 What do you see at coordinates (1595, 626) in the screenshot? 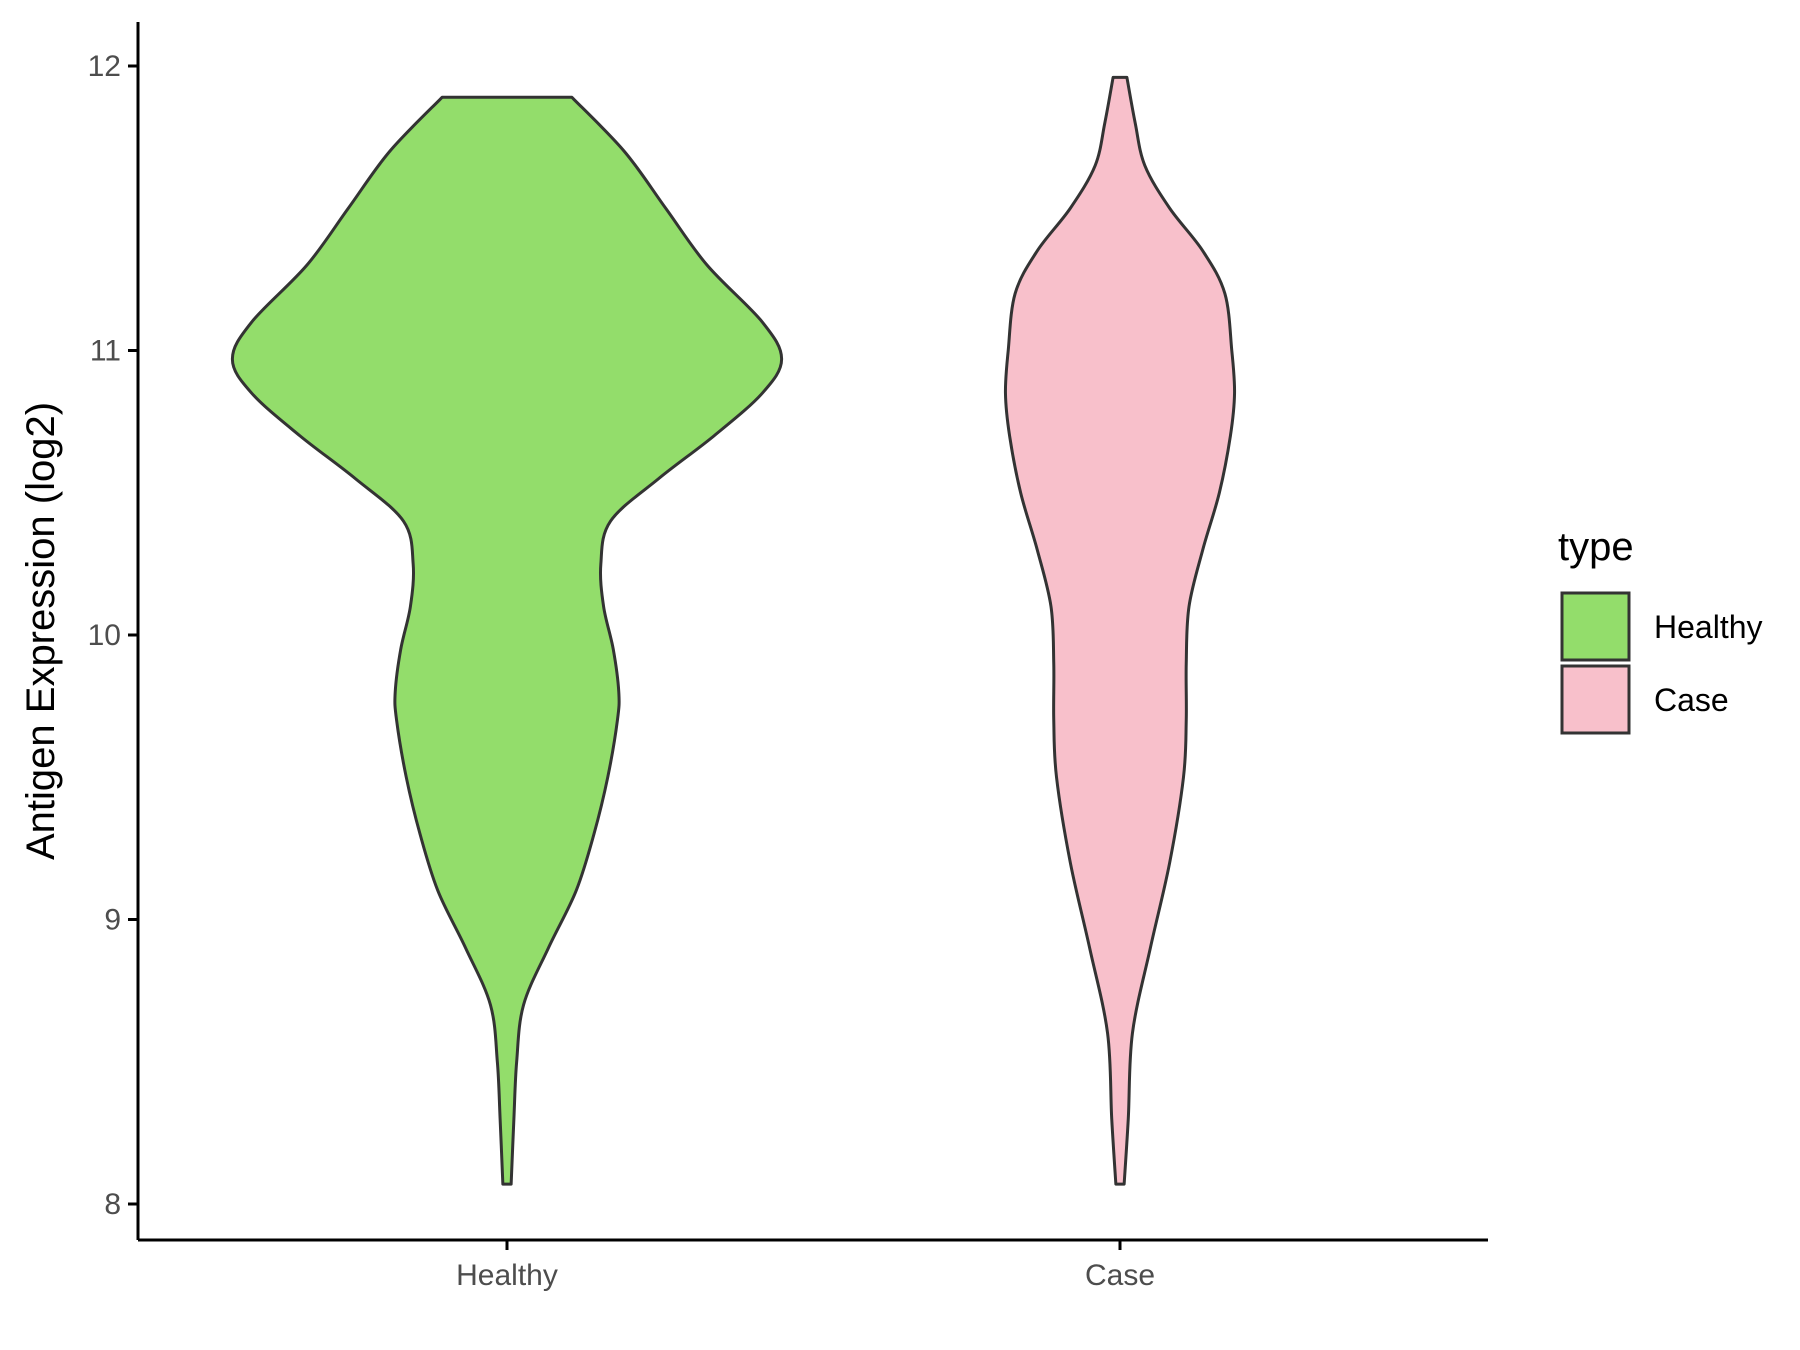
I see `legend-swatch-healthy` at bounding box center [1595, 626].